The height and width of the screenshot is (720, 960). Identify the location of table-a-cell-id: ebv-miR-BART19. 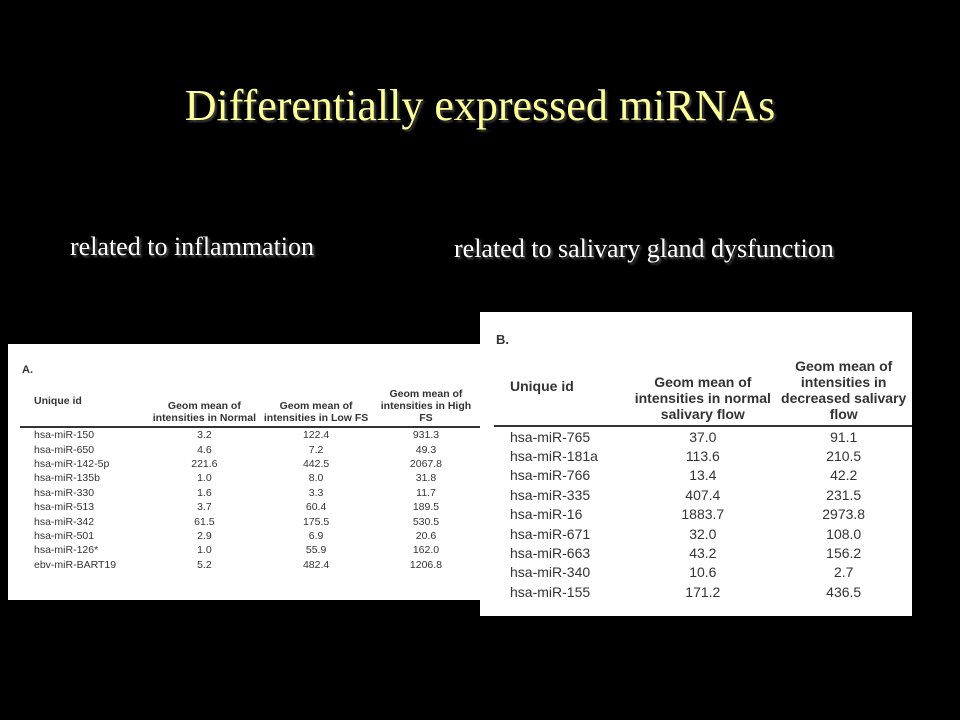
(75, 564).